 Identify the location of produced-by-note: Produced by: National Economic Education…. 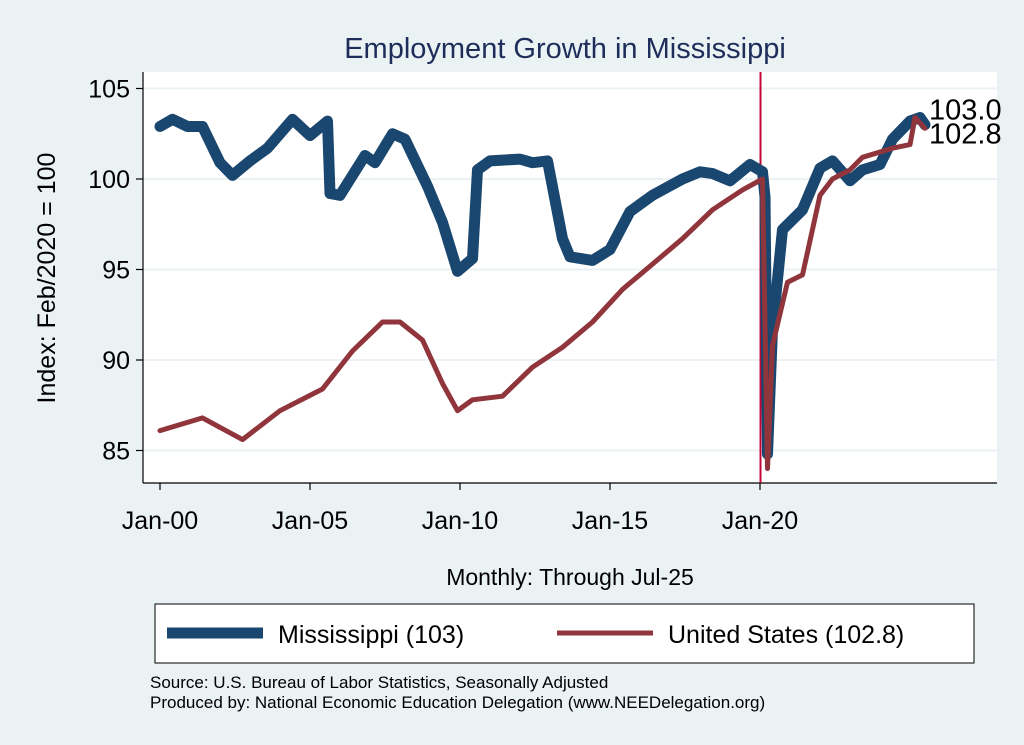
(457, 702).